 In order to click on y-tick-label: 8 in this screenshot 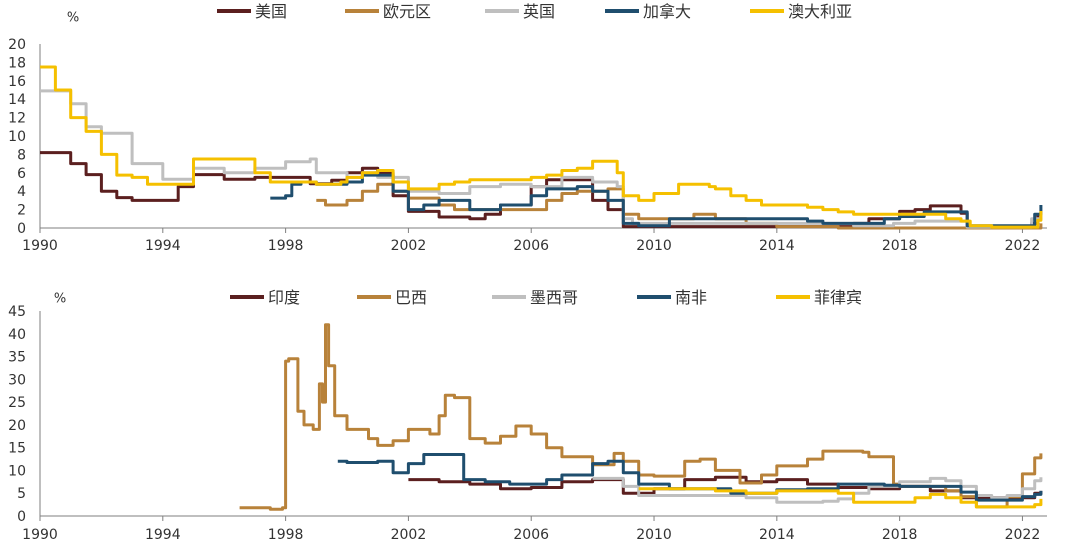, I will do `click(21, 155)`.